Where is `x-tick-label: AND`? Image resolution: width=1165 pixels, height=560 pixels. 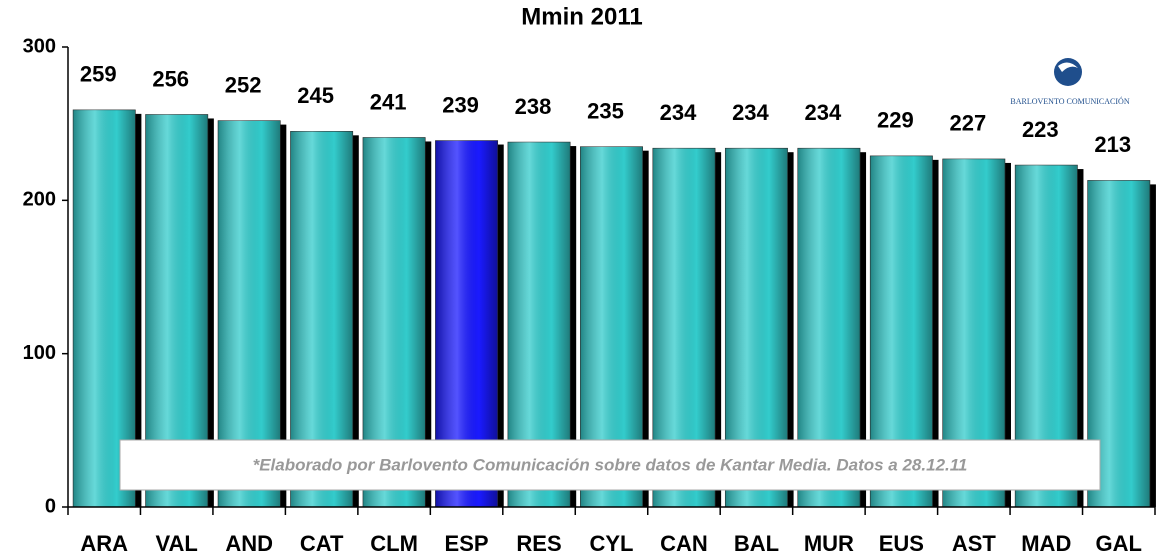 x-tick-label: AND is located at coordinates (249, 543).